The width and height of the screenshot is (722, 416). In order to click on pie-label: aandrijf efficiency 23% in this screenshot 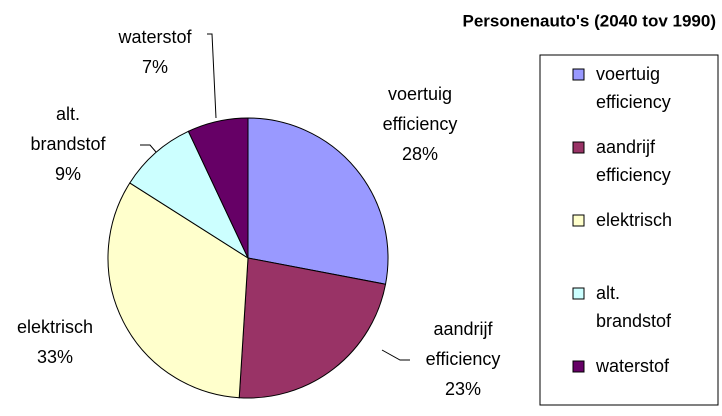, I will do `click(463, 359)`.